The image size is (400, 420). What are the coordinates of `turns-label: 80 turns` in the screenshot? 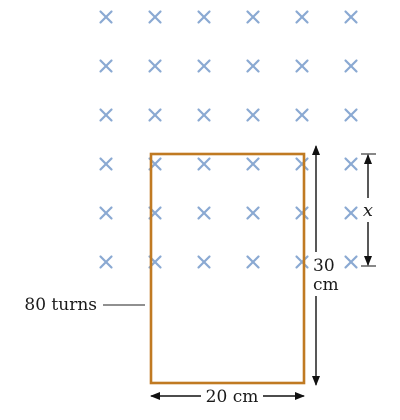 It's located at (60, 305).